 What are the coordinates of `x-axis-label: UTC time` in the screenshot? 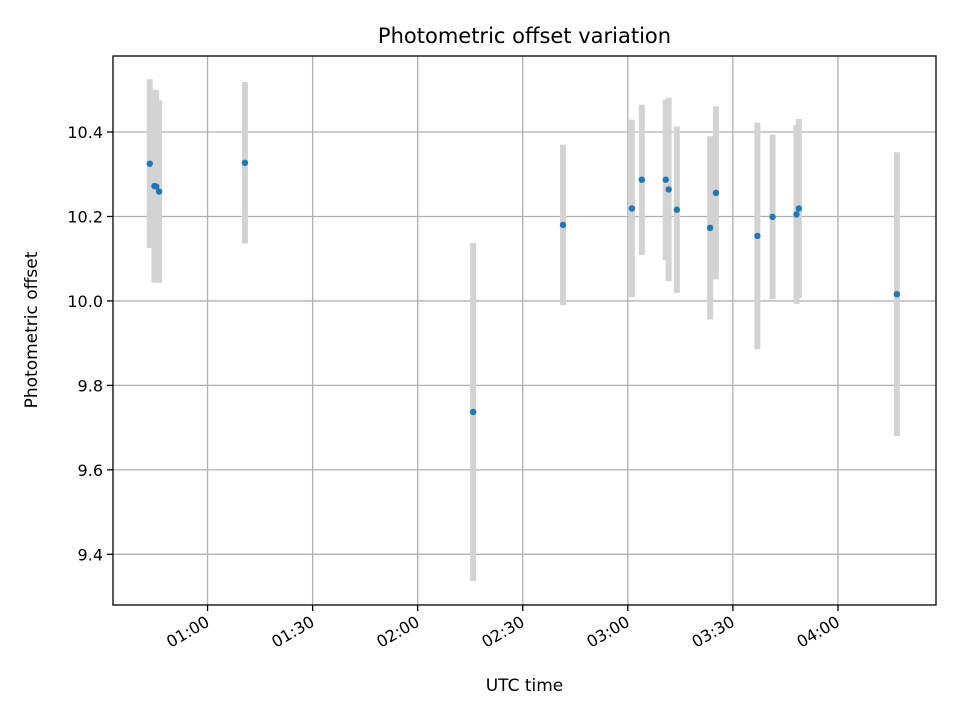 It's located at (525, 686).